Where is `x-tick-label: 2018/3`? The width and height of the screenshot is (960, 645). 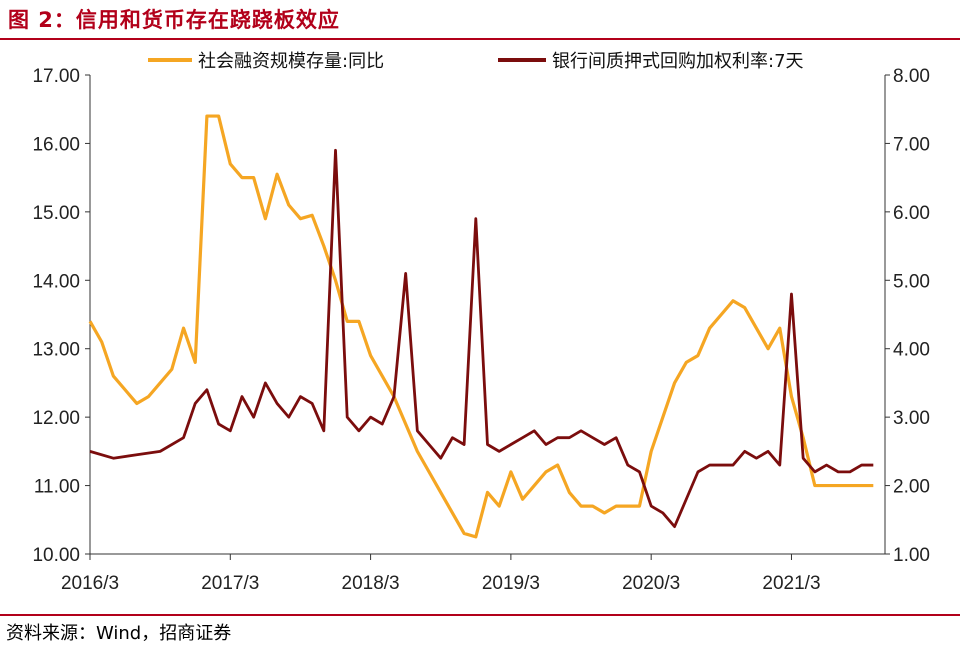
x-tick-label: 2018/3 is located at coordinates (371, 583).